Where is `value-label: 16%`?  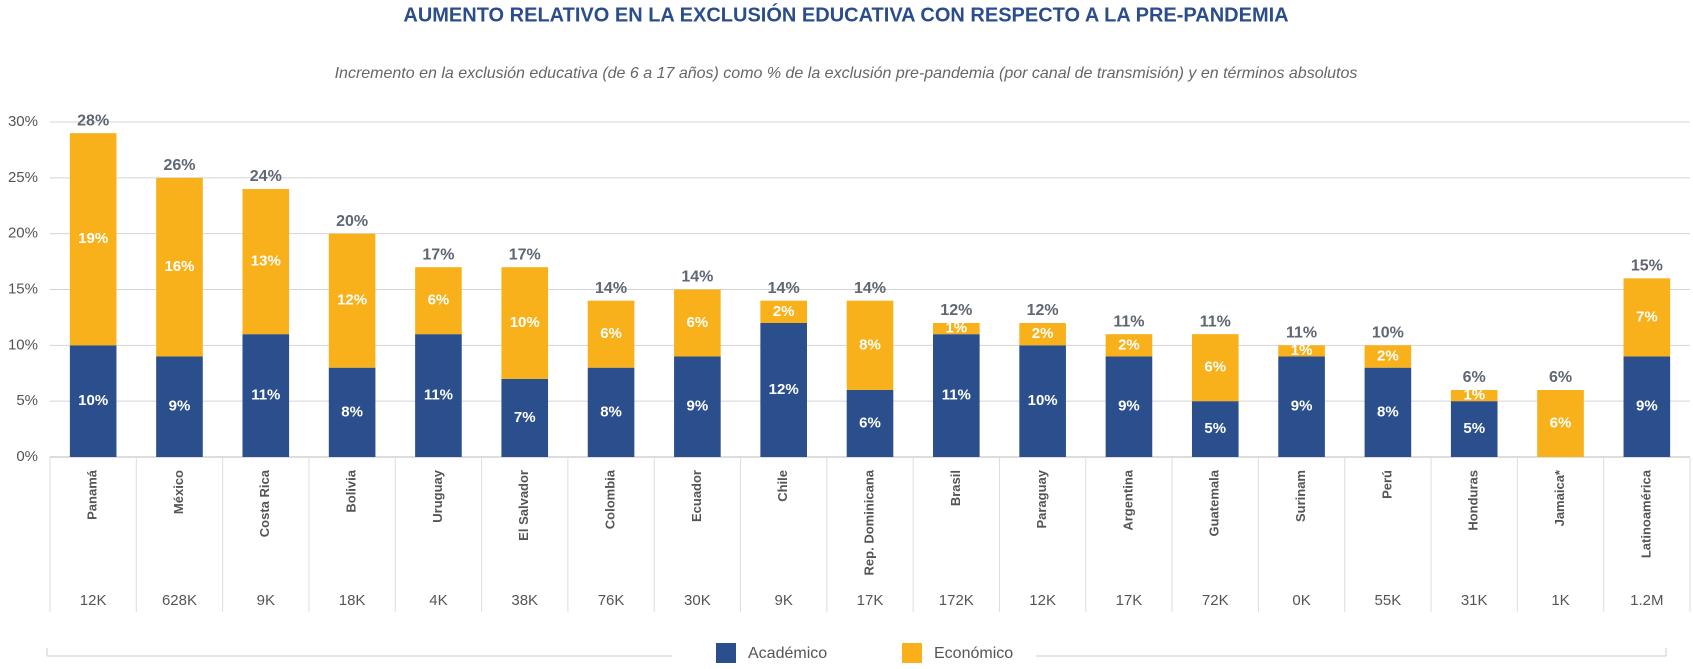 value-label: 16% is located at coordinates (179, 266).